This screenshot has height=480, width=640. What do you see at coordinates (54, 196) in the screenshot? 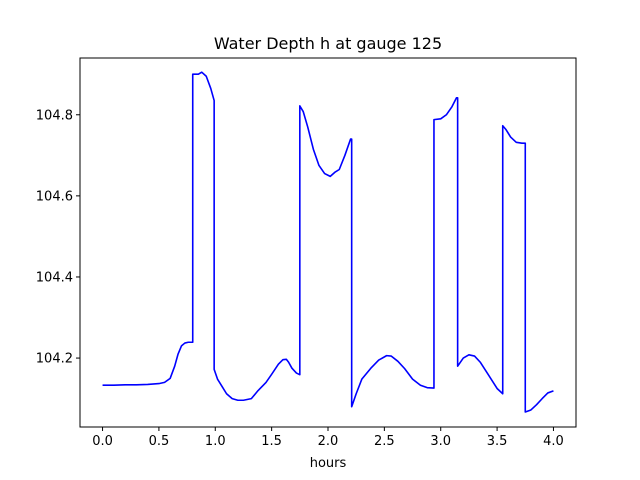
I see `y-tick-label: 104.6` at bounding box center [54, 196].